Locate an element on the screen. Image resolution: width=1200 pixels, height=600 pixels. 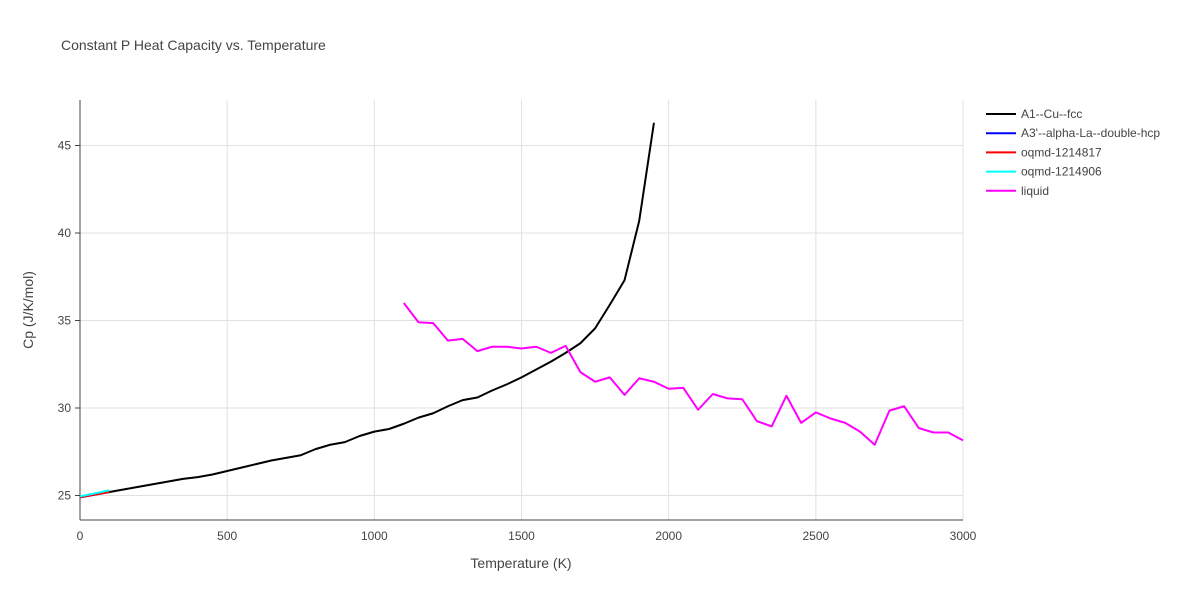
y-axis-title: Cp (J/K/mol) is located at coordinates (28, 310).